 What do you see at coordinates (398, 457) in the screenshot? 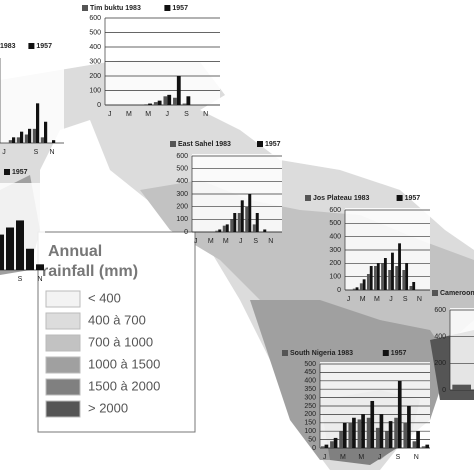
I see `x-tick-label: S` at bounding box center [398, 457].